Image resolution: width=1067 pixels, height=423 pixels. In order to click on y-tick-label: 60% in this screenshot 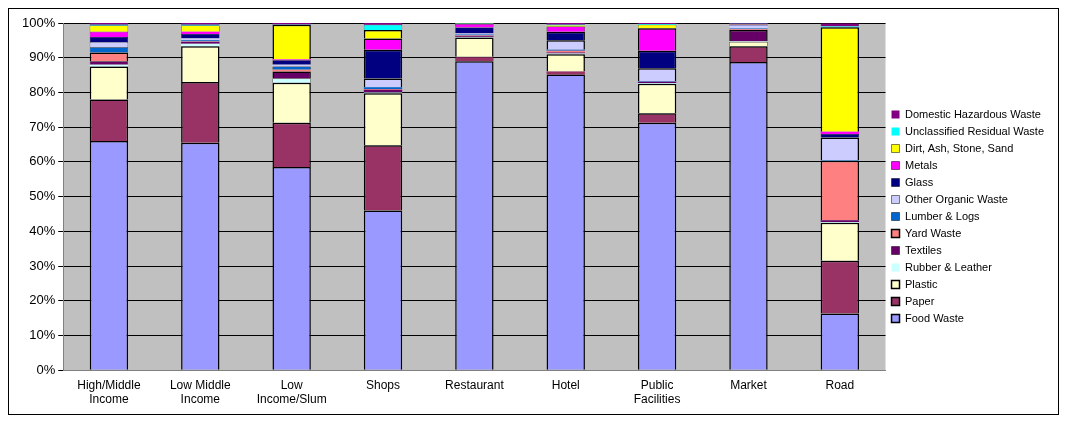, I will do `click(42, 161)`.